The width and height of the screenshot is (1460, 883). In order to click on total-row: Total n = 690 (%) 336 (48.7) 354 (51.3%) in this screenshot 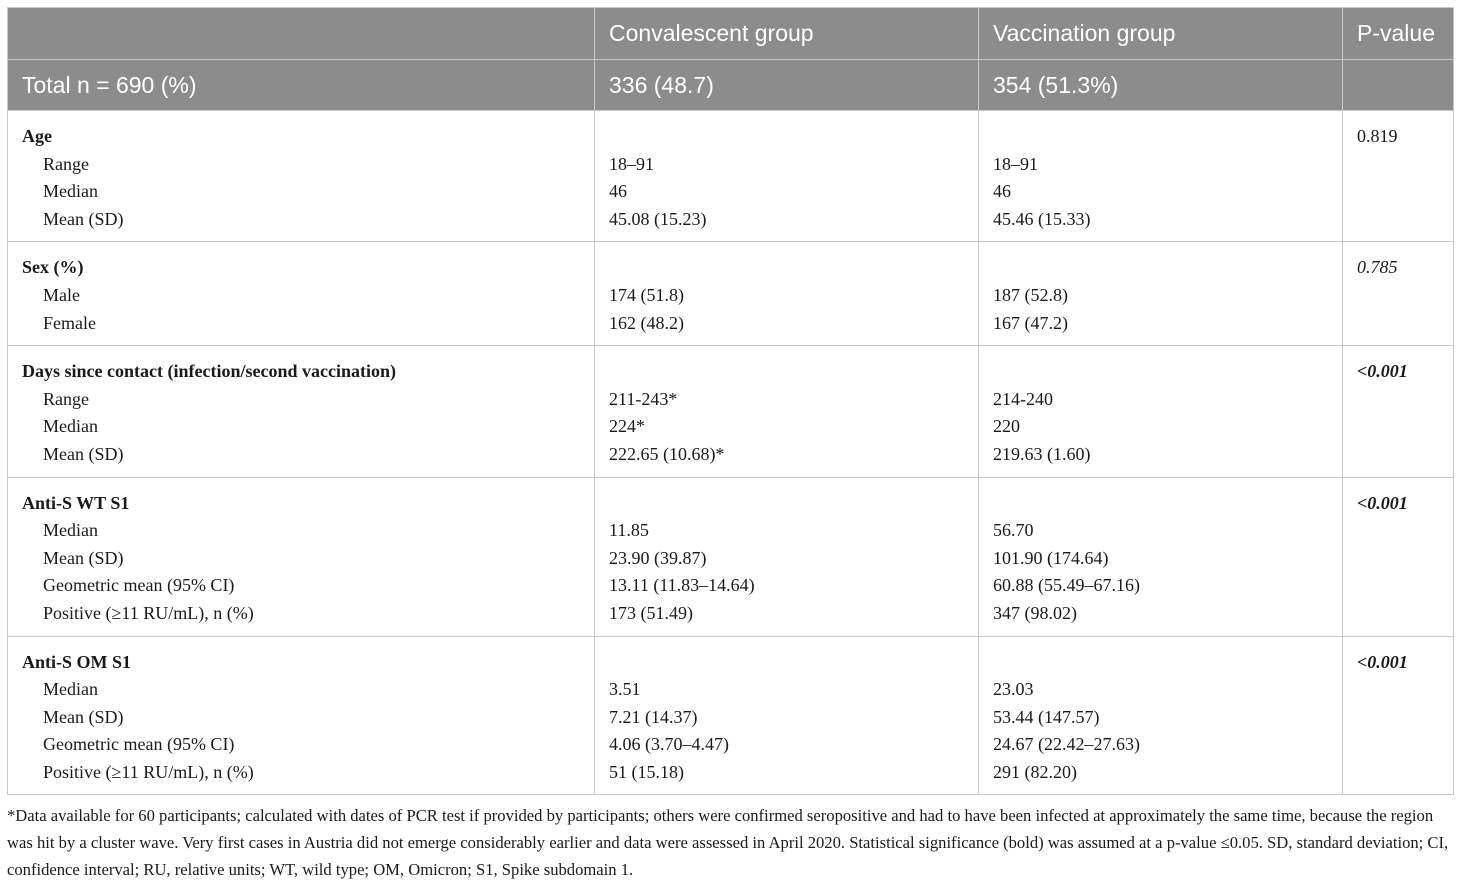, I will do `click(730, 85)`.